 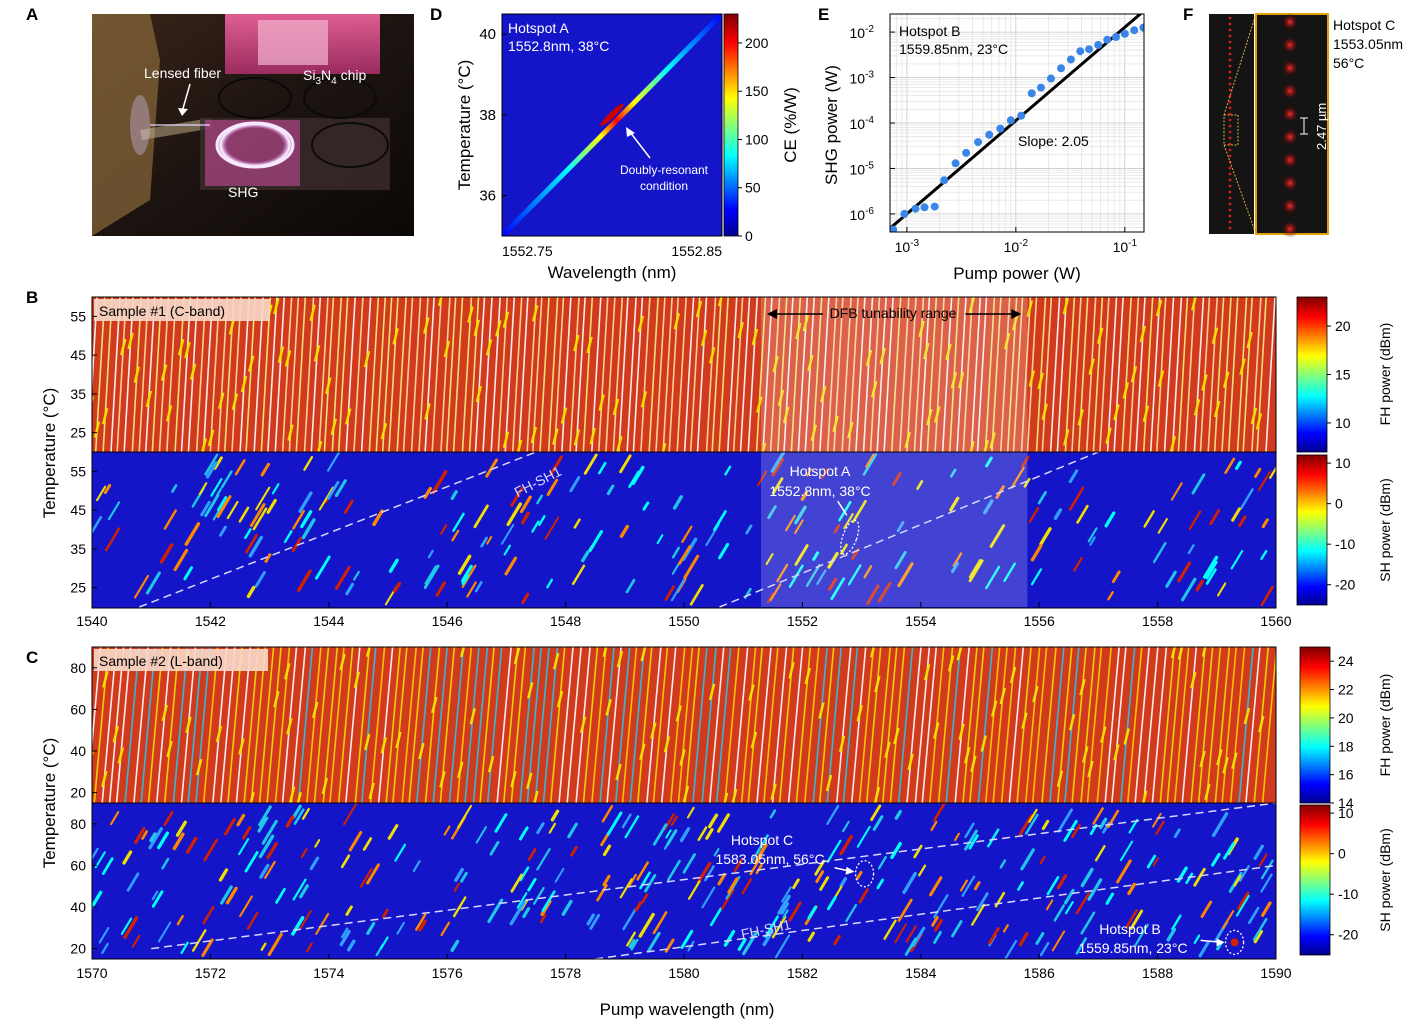 I want to click on panel-c-sh-cbar-label: -10, so click(x=1348, y=894).